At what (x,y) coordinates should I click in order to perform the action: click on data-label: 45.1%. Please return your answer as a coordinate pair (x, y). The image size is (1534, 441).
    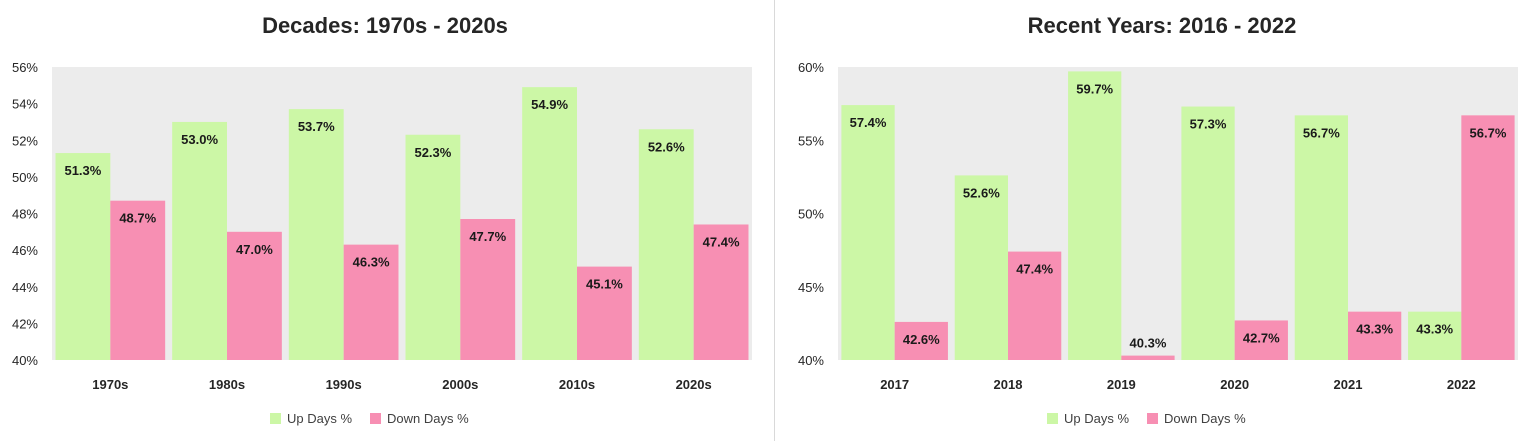
    Looking at the image, I should click on (604, 284).